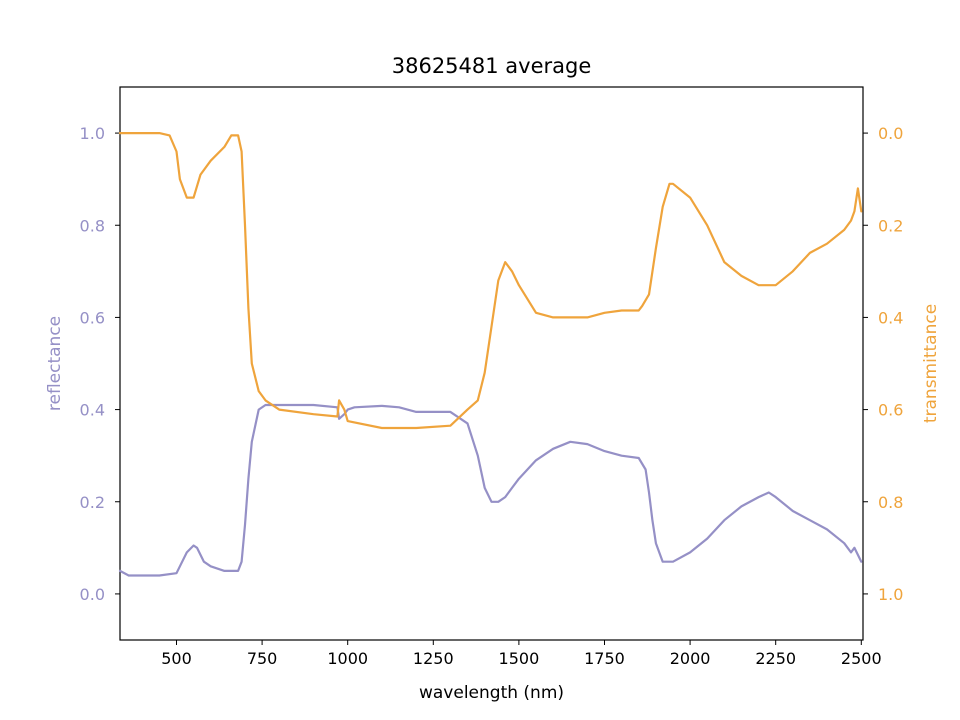 This screenshot has width=960, height=720. I want to click on left-y-axis: 0.0 0.2 0.4 0.6 0.8 1.0, so click(100, 364).